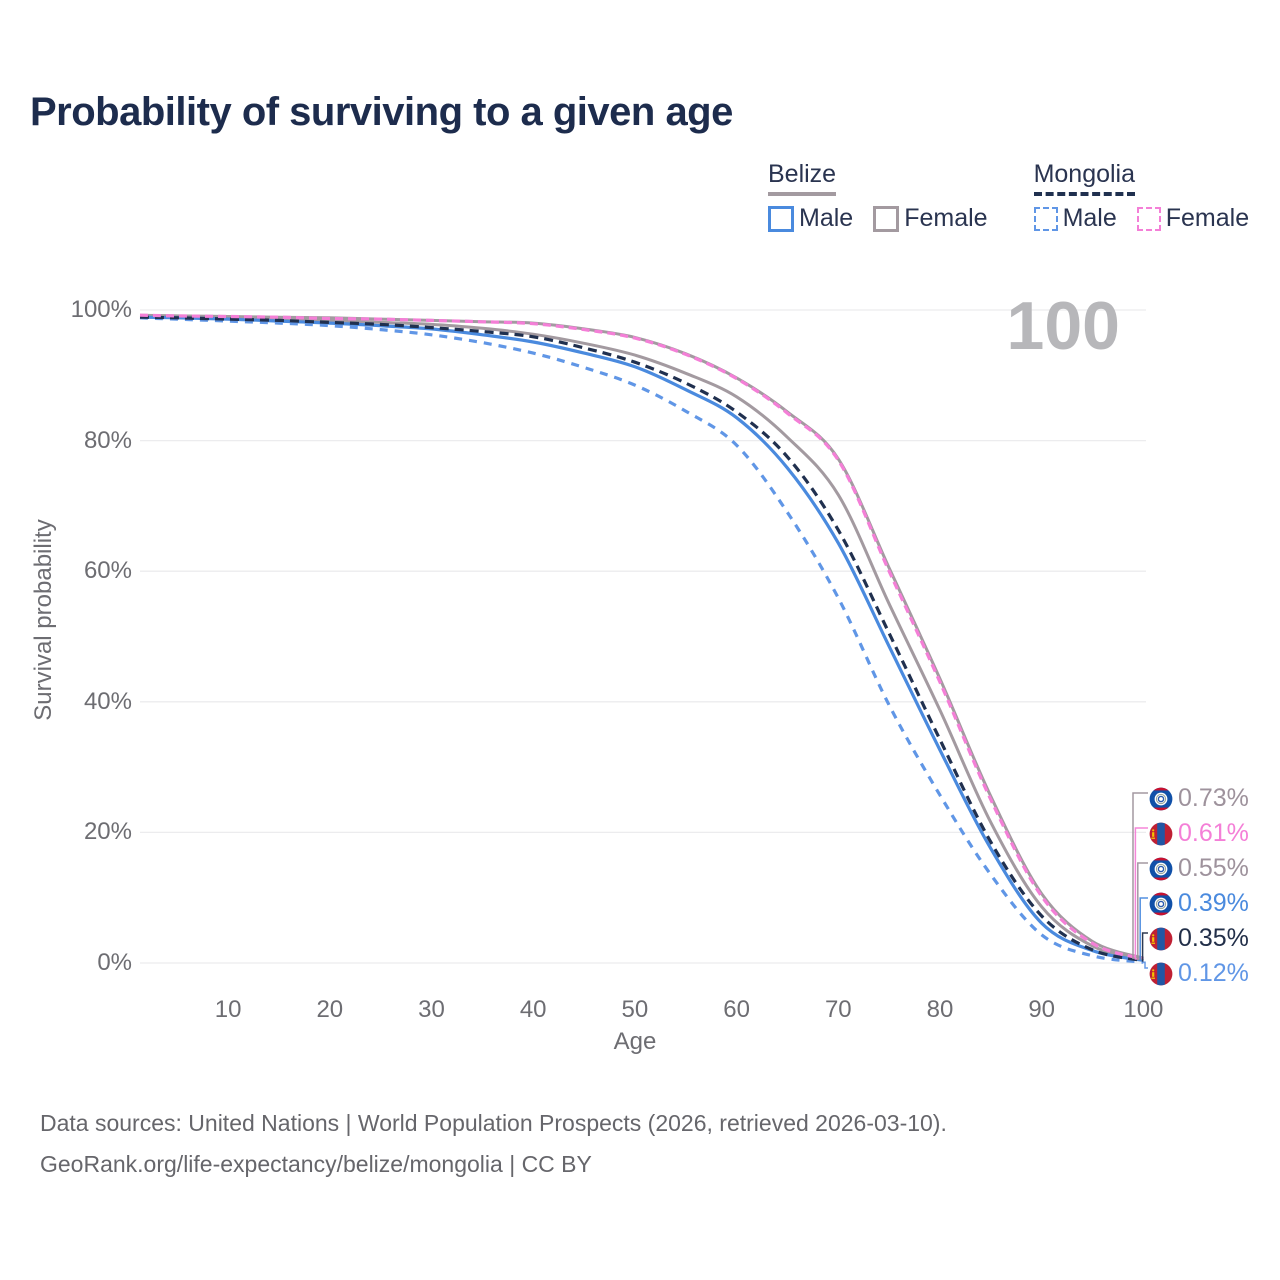 The width and height of the screenshot is (1280, 1280). What do you see at coordinates (107, 571) in the screenshot?
I see `y-tick-label-60: 60%` at bounding box center [107, 571].